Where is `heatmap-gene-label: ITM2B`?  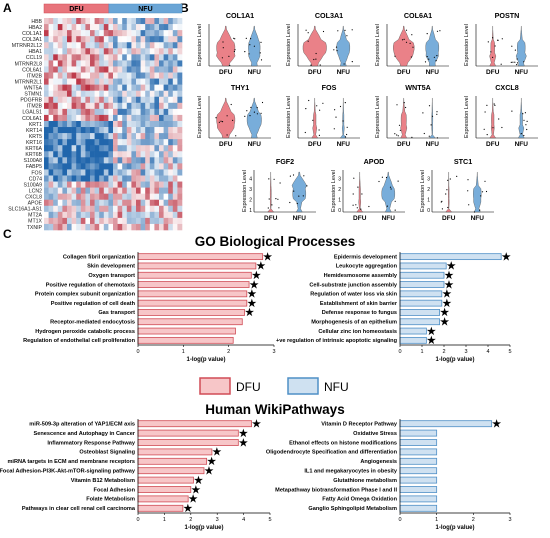
heatmap-gene-label: ITM2B is located at coordinates (35, 76).